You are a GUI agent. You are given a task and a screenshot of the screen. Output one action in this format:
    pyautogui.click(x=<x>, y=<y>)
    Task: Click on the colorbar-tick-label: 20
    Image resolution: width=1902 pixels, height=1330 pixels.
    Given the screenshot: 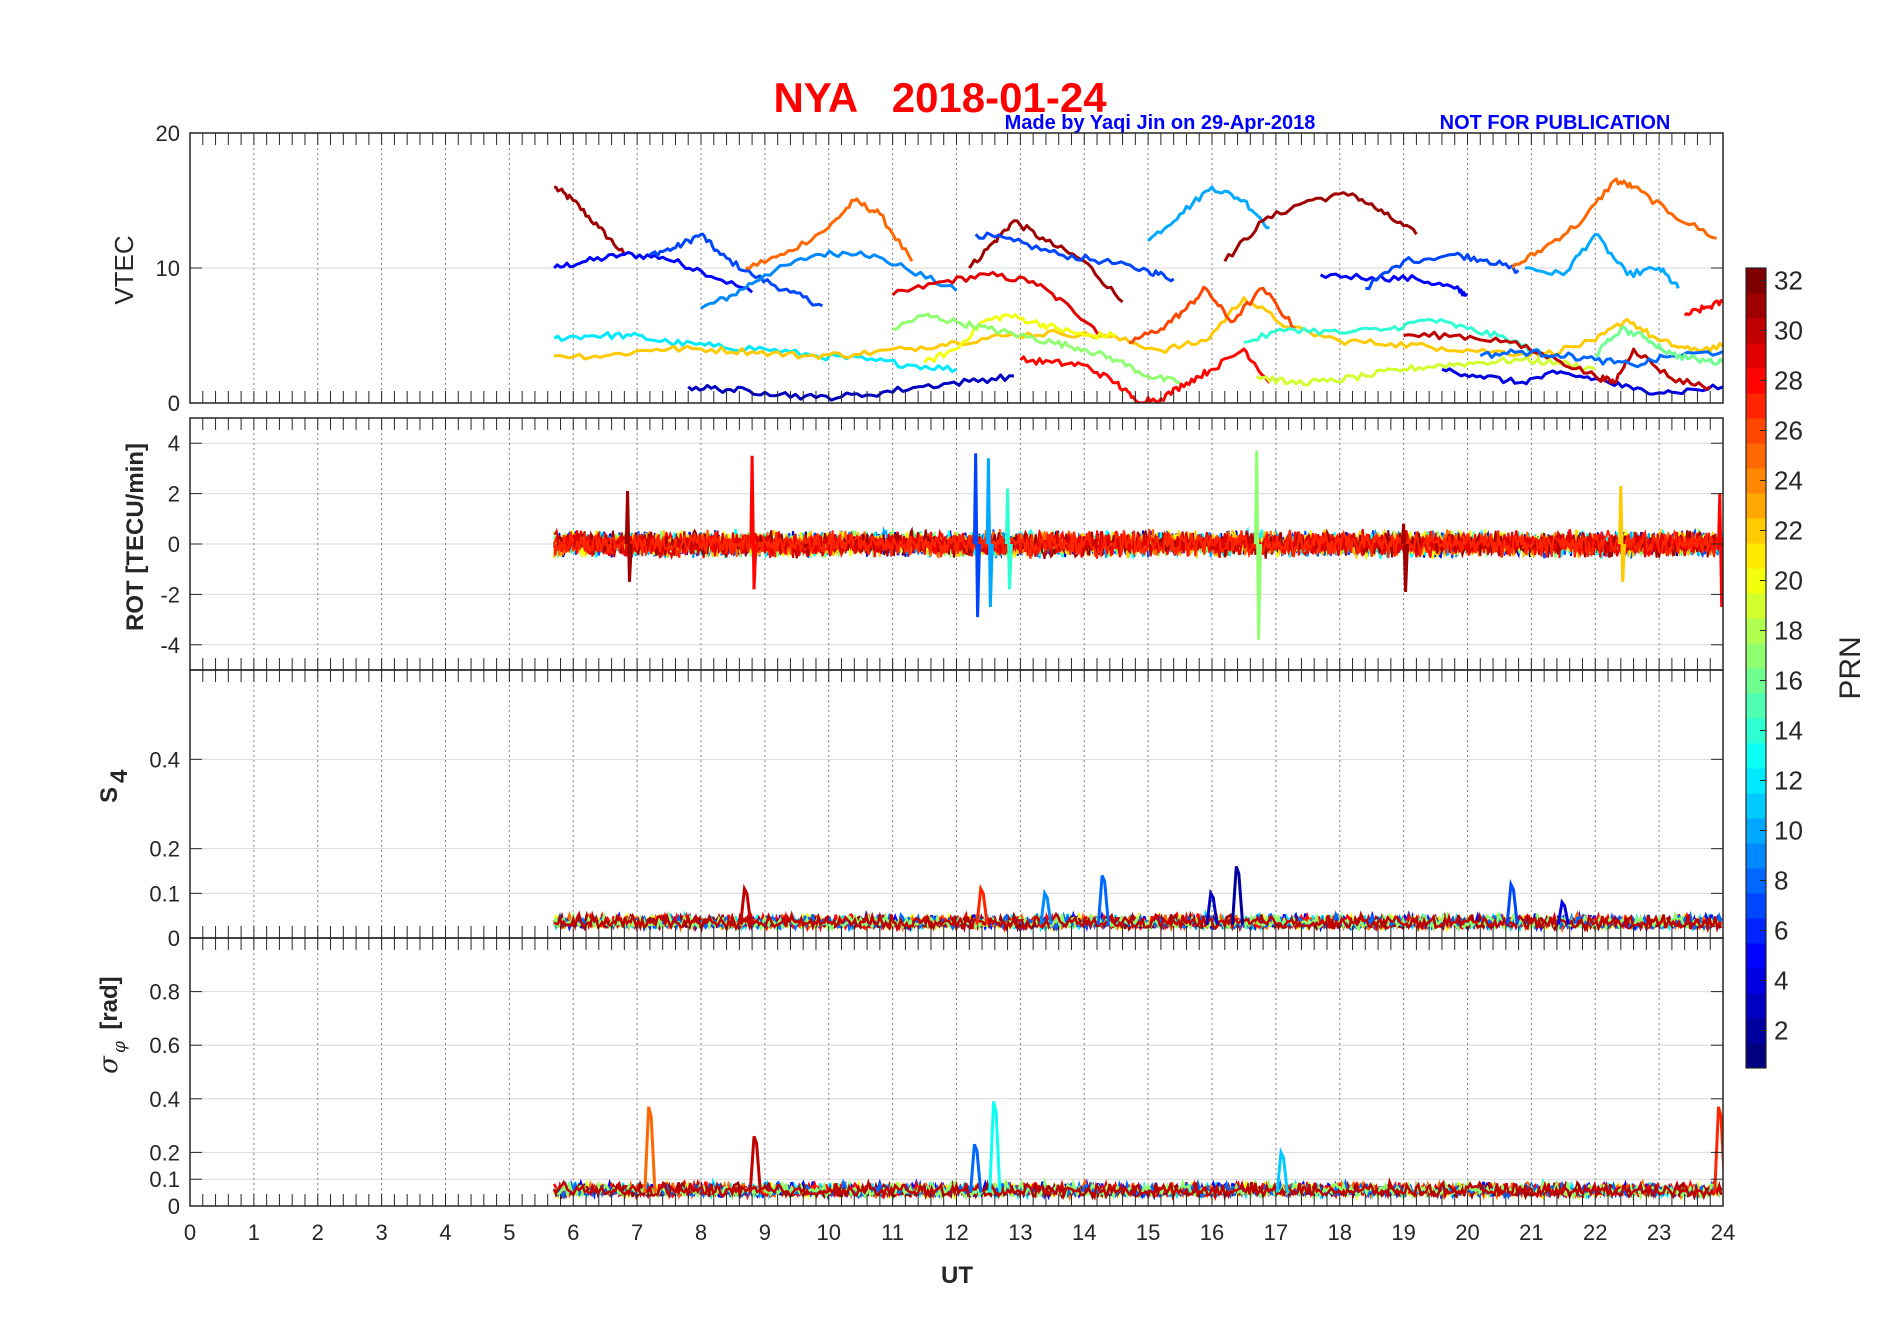 What is the action you would take?
    pyautogui.click(x=1788, y=581)
    